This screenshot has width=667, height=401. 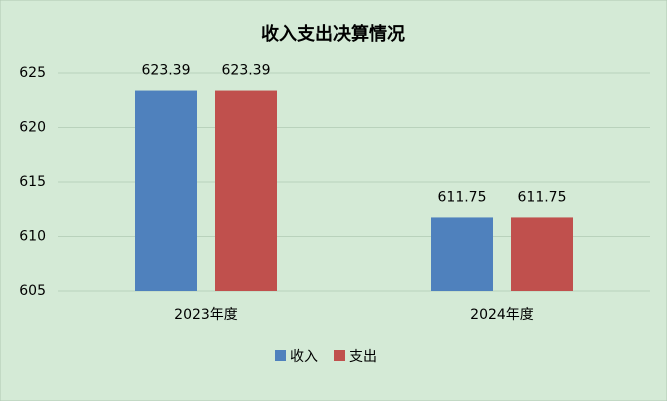 I want to click on y-tick-label: 605, so click(x=32, y=291).